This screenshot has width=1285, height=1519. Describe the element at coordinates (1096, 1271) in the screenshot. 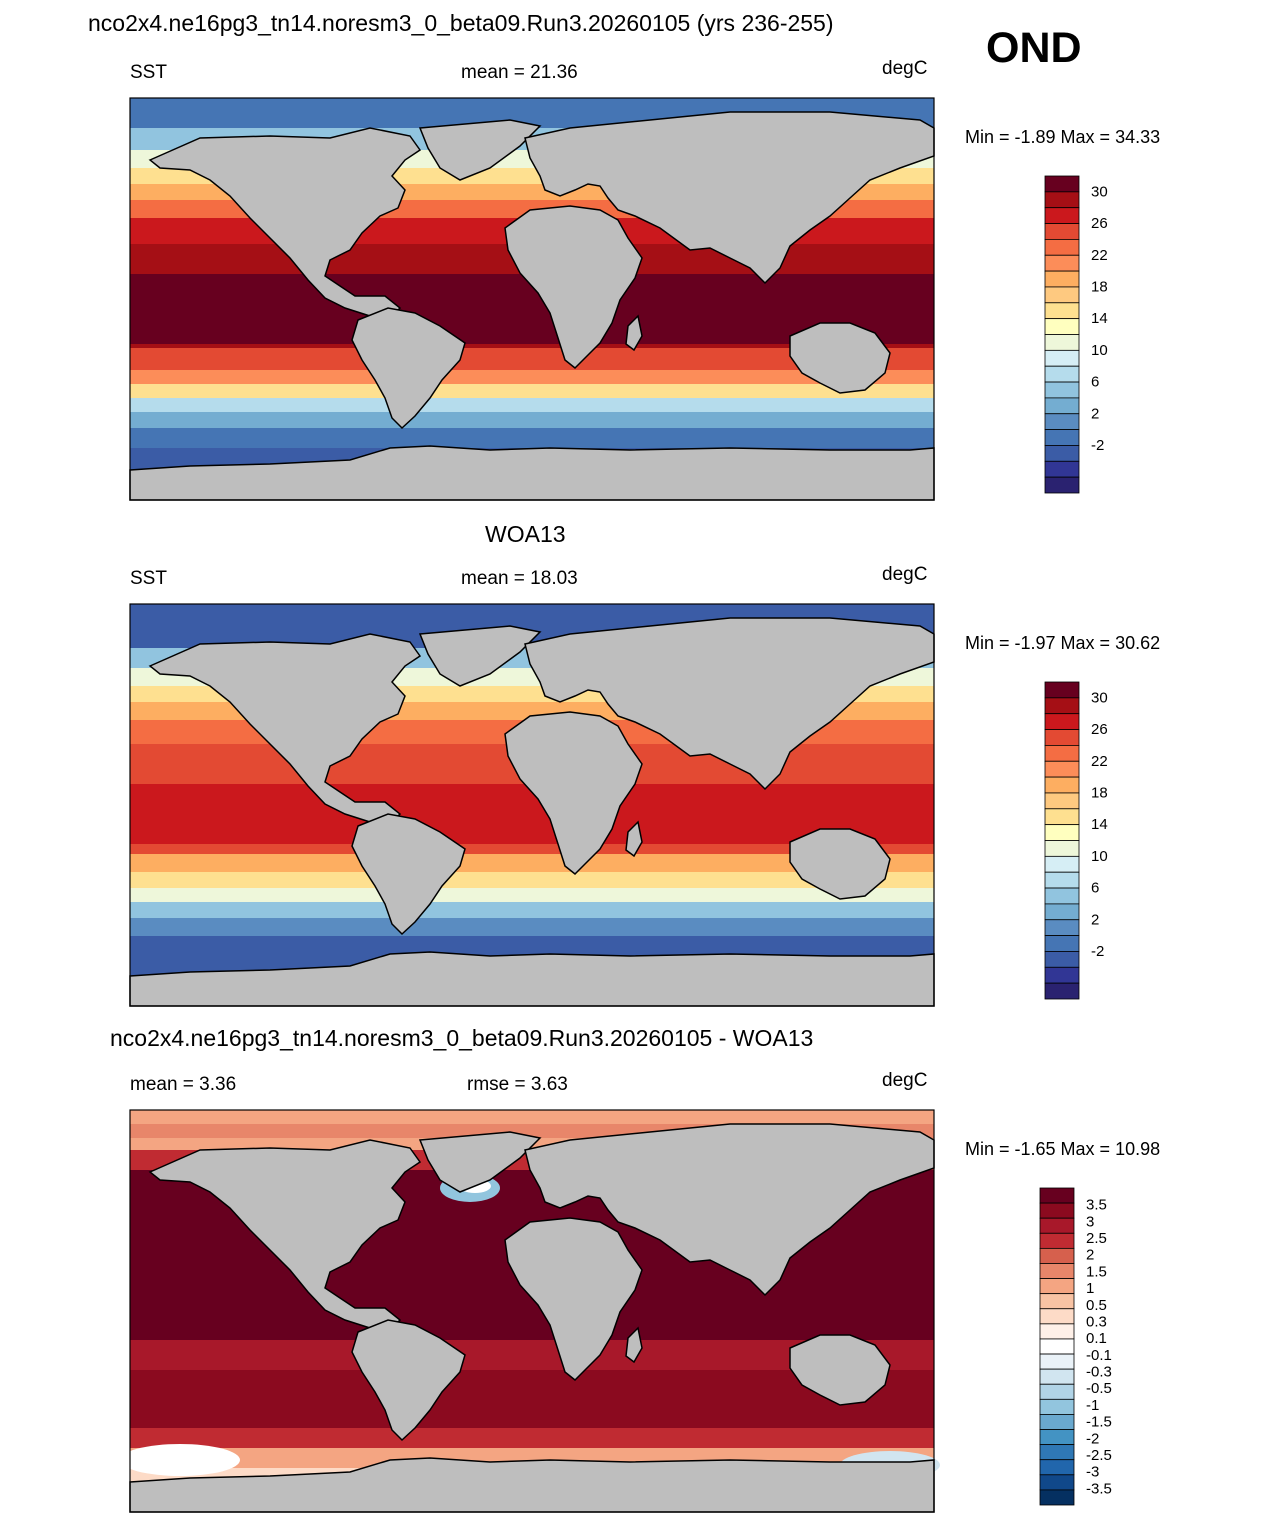

I see `colorbar-tick-label: 1.5` at that location.